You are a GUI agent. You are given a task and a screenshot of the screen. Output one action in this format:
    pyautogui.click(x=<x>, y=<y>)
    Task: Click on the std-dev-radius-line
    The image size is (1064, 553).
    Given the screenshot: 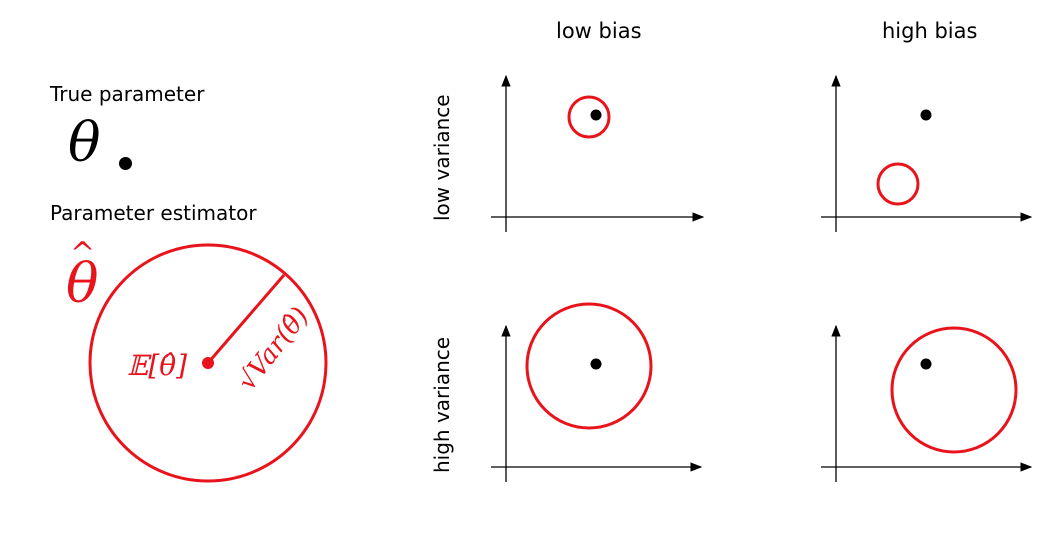 What is the action you would take?
    pyautogui.click(x=246, y=319)
    